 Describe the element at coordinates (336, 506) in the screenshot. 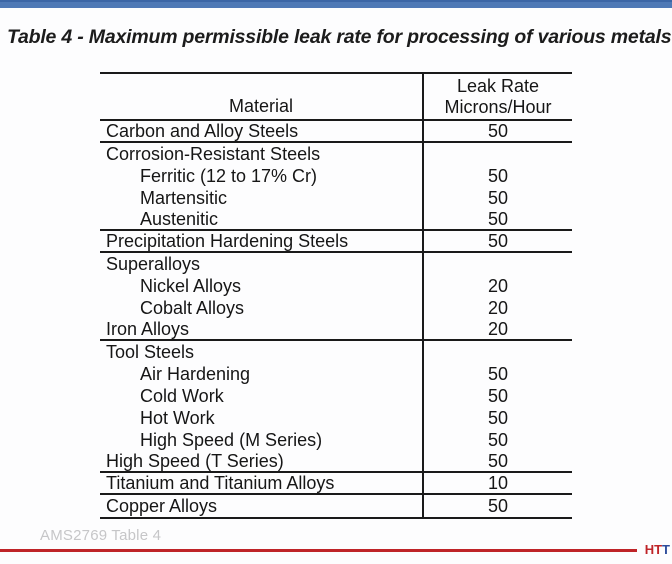

I see `table-row: Copper Alloys 50` at that location.